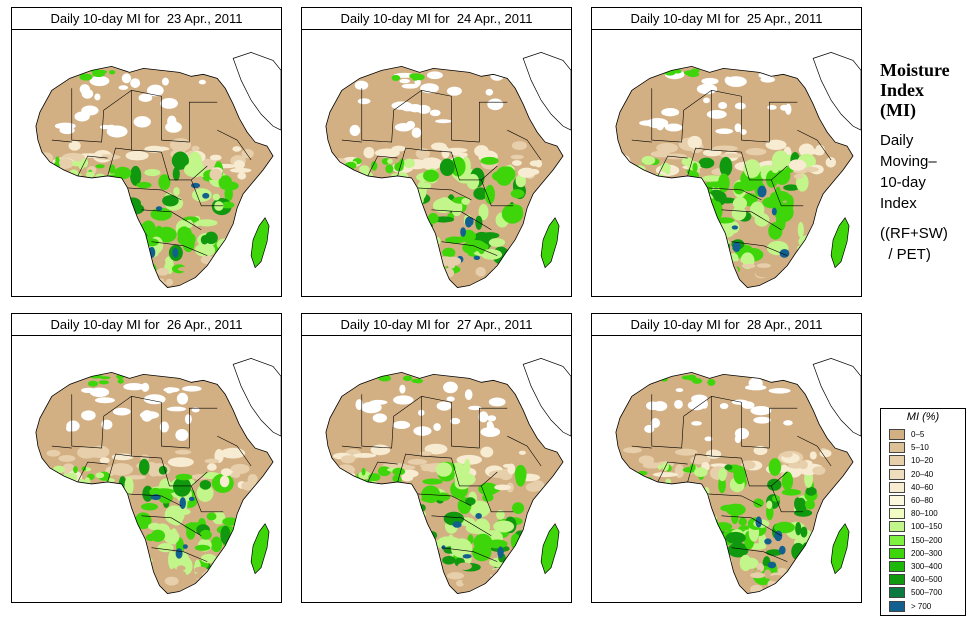 This screenshot has height=626, width=974. What do you see at coordinates (444, 482) in the screenshot?
I see `africa-coastline` at bounding box center [444, 482].